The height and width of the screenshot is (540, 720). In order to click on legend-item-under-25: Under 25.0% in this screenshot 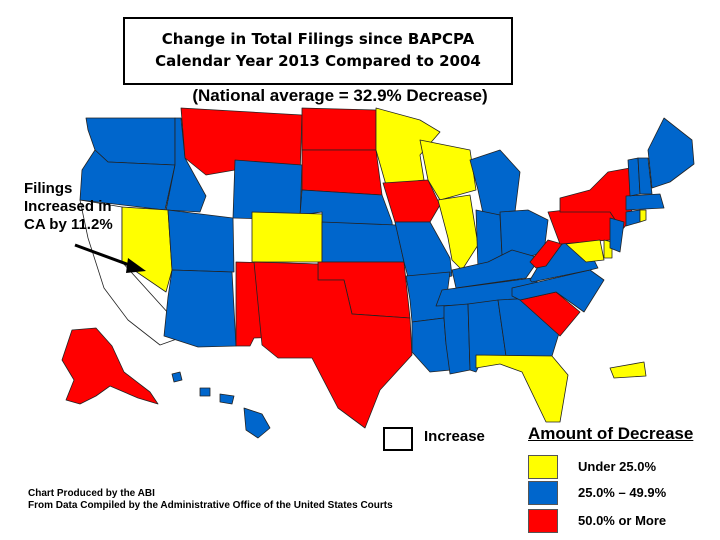, I will do `click(618, 467)`.